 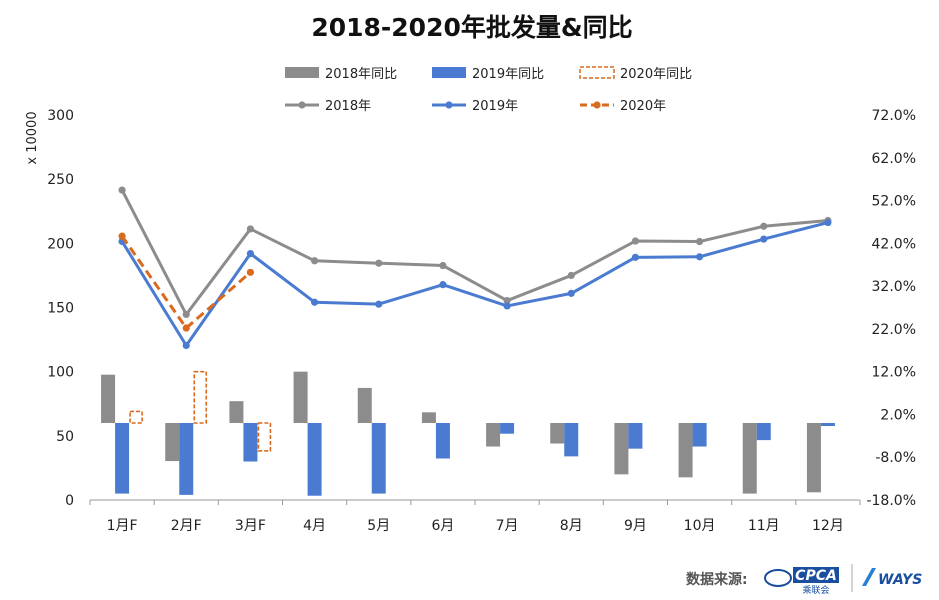 What do you see at coordinates (60, 244) in the screenshot?
I see `y-left-tick-label: 200` at bounding box center [60, 244].